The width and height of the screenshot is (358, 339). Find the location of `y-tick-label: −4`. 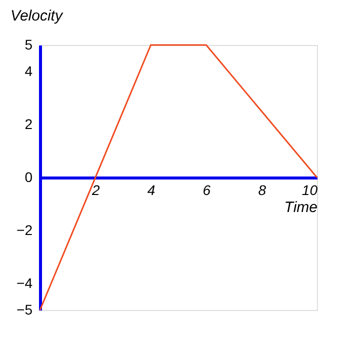

y-tick-label: −4 is located at coordinates (24, 283).